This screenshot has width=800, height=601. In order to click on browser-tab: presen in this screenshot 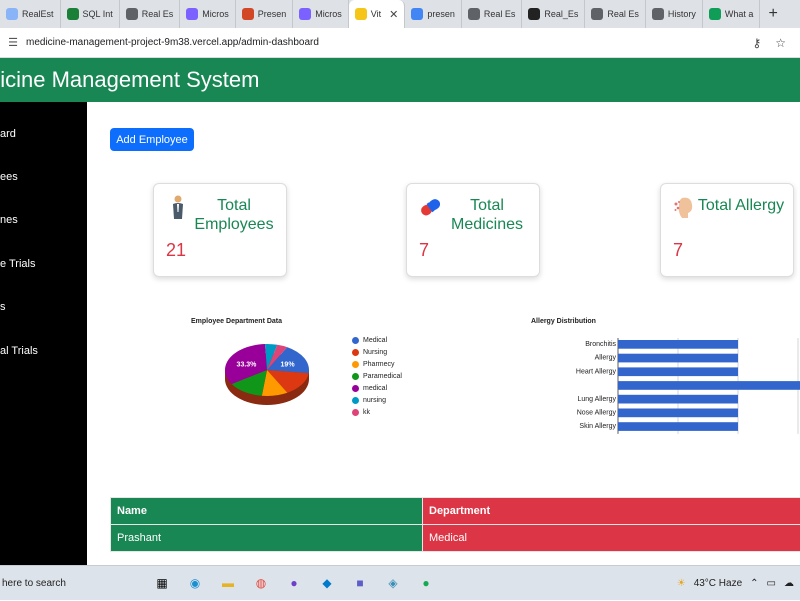, I will do `click(433, 14)`.